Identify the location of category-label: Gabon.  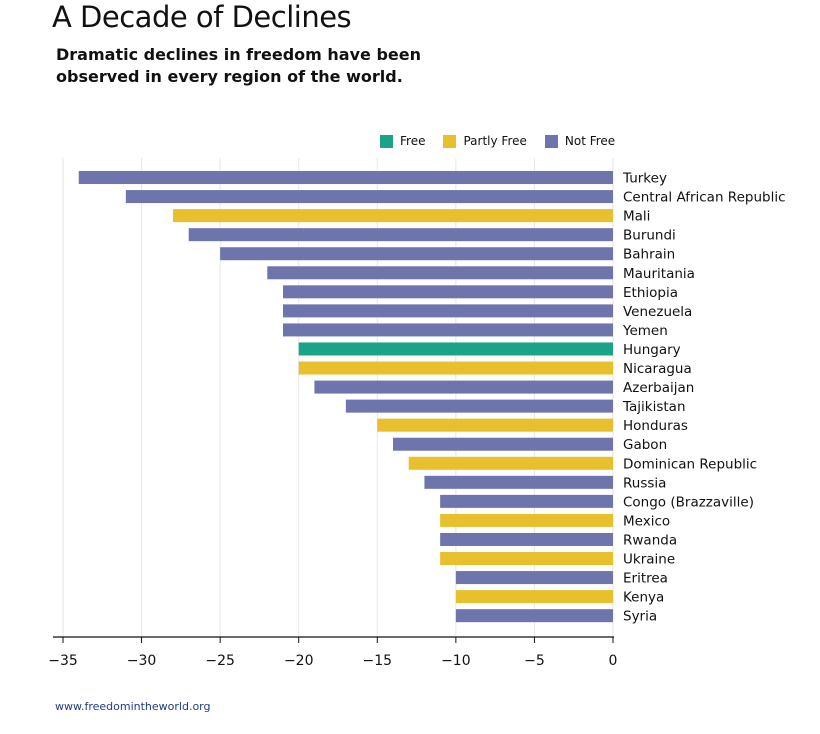
(645, 445).